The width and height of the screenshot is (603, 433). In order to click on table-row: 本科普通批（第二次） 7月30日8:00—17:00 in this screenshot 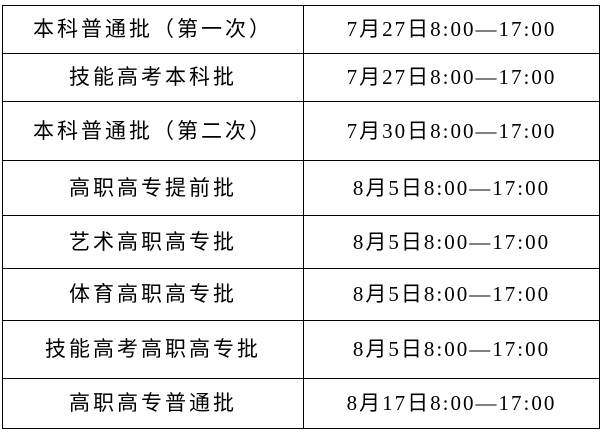, I will do `click(301, 131)`.